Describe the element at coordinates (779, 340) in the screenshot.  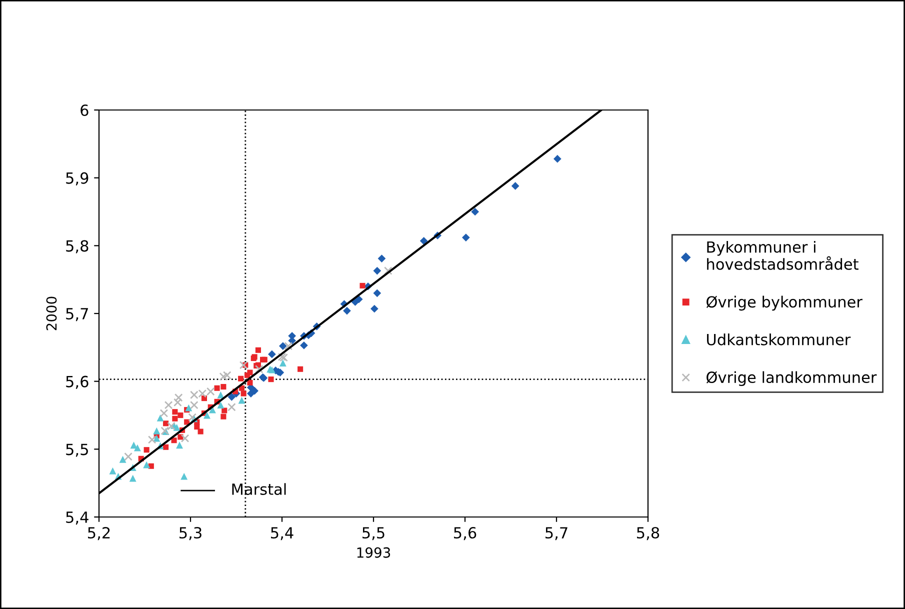
I see `legend-label: Udkantskommuner` at that location.